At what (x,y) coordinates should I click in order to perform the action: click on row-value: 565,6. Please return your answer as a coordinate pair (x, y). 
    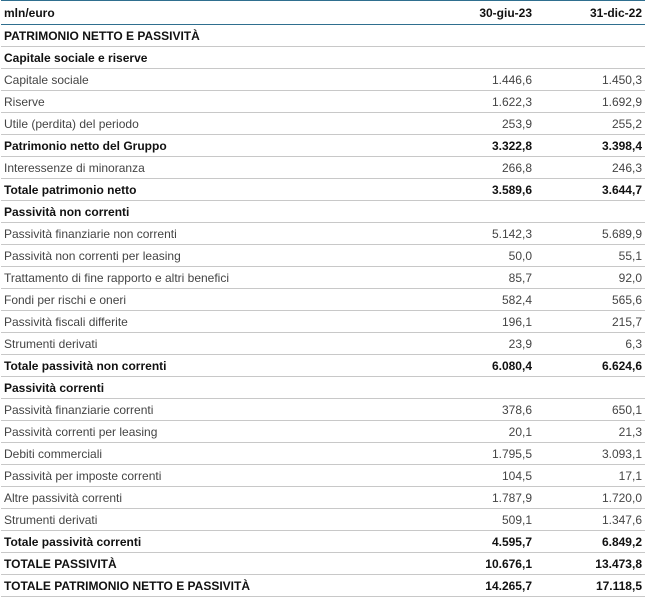
    Looking at the image, I should click on (590, 299).